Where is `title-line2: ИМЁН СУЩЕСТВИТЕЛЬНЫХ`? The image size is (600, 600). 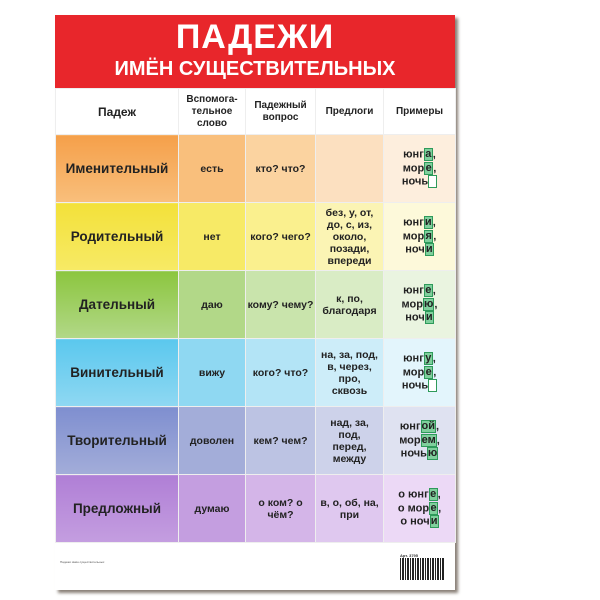 title-line2: ИМЁН СУЩЕСТВИТЕЛЬНЫХ is located at coordinates (255, 69).